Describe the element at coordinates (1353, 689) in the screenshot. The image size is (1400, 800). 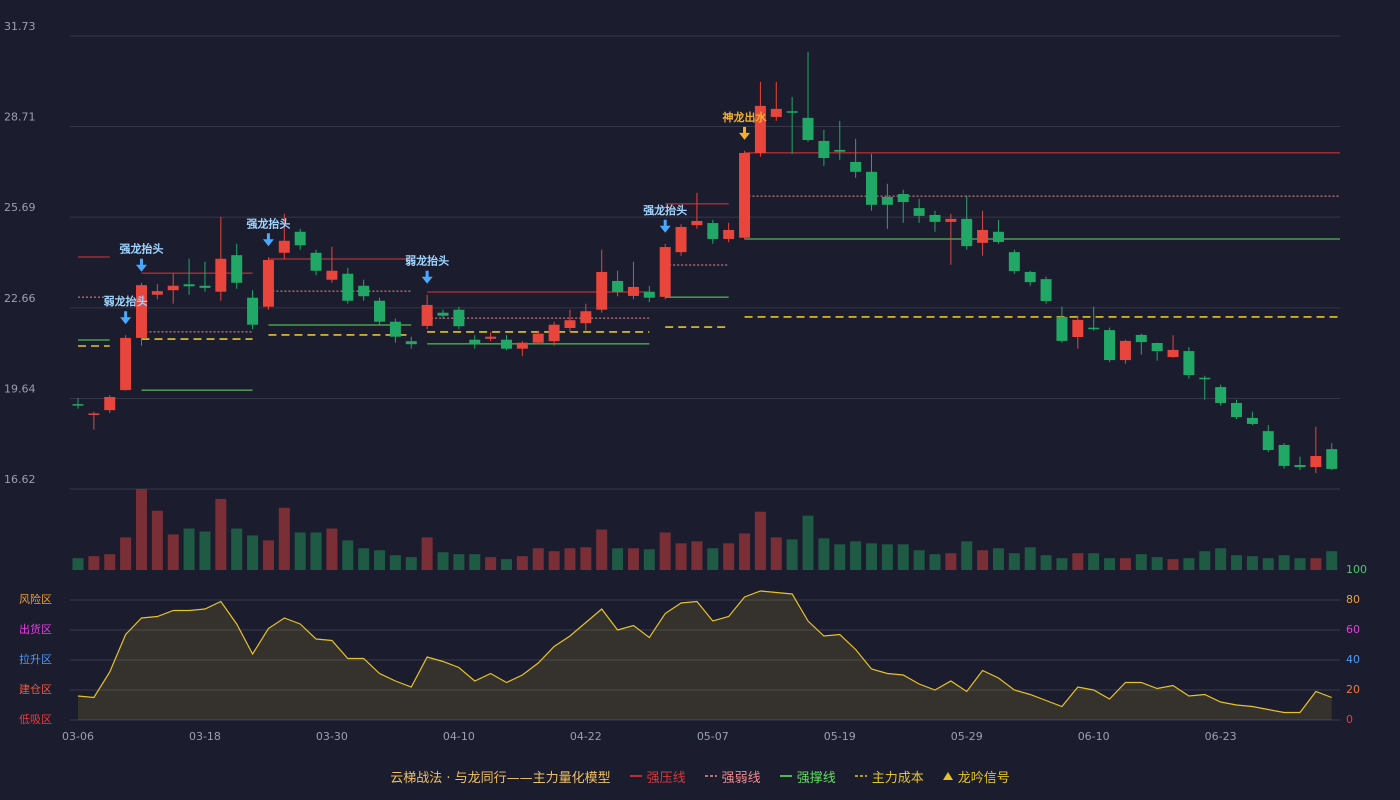
I see `y2-tick-label: 20` at that location.